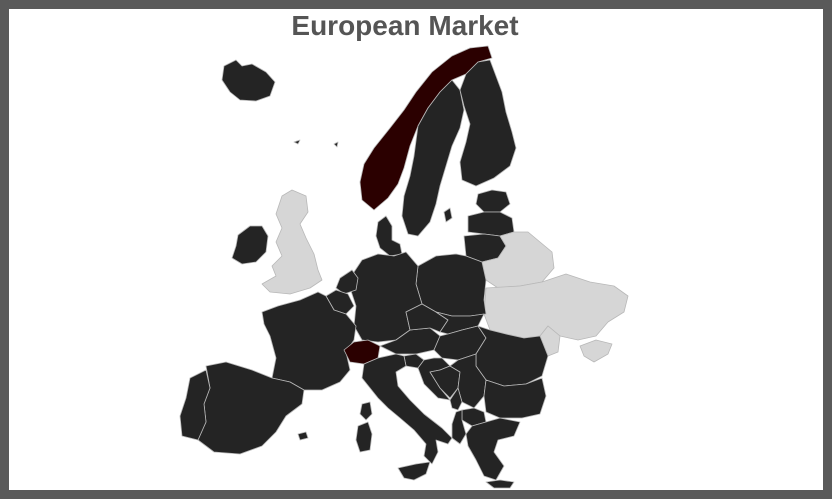  I want to click on country-mallorca, so click(303, 436).